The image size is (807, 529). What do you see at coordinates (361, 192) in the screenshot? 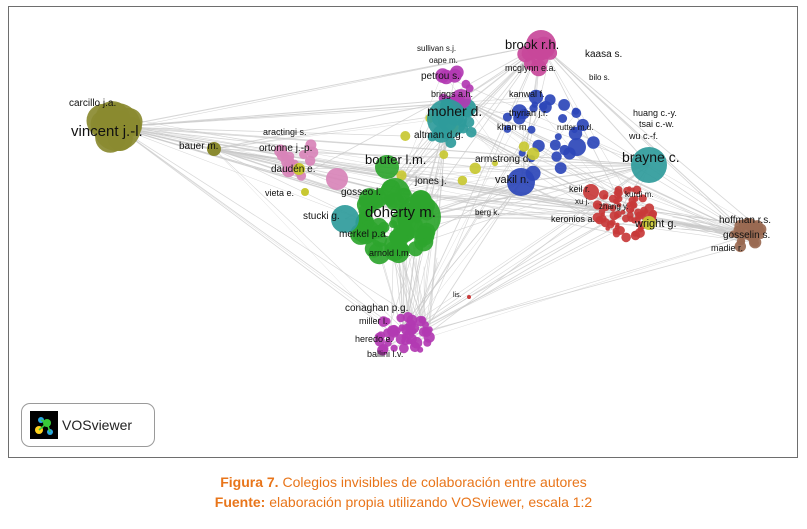
I see `node-label: gosseo l.` at bounding box center [361, 192].